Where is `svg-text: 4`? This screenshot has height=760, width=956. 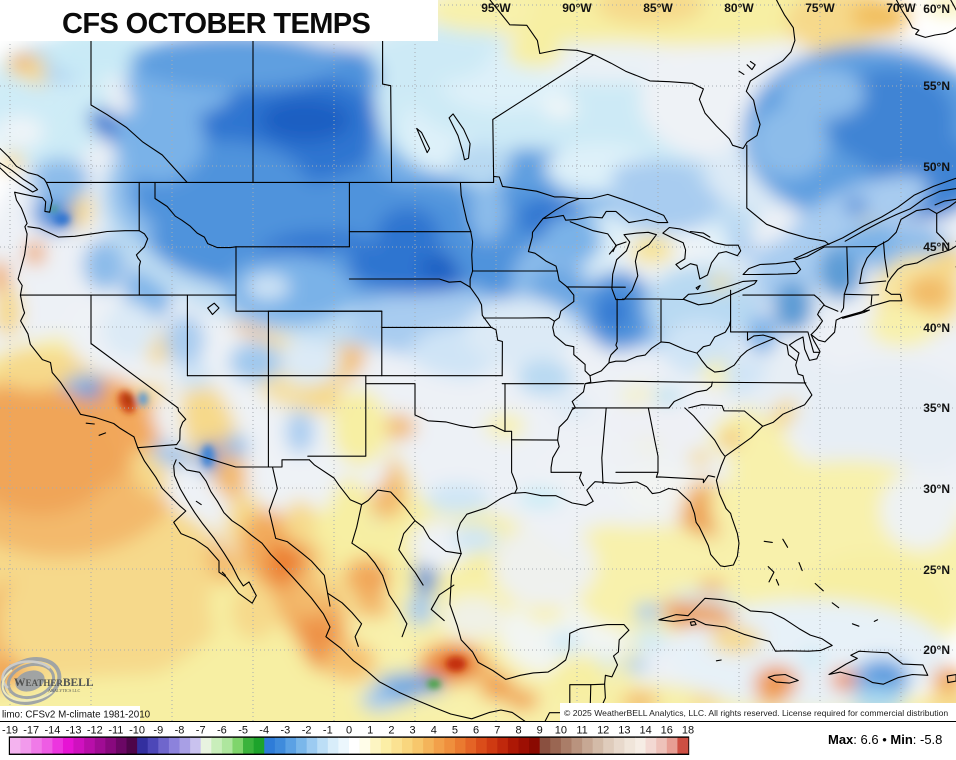 svg-text: 4 is located at coordinates (434, 731).